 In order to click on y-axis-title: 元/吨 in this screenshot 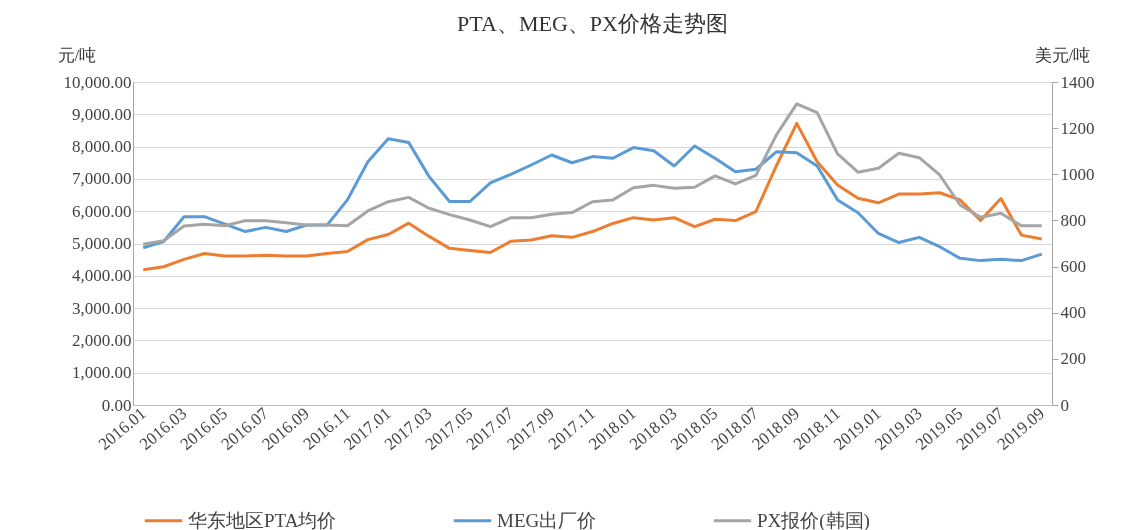, I will do `click(77, 55)`.